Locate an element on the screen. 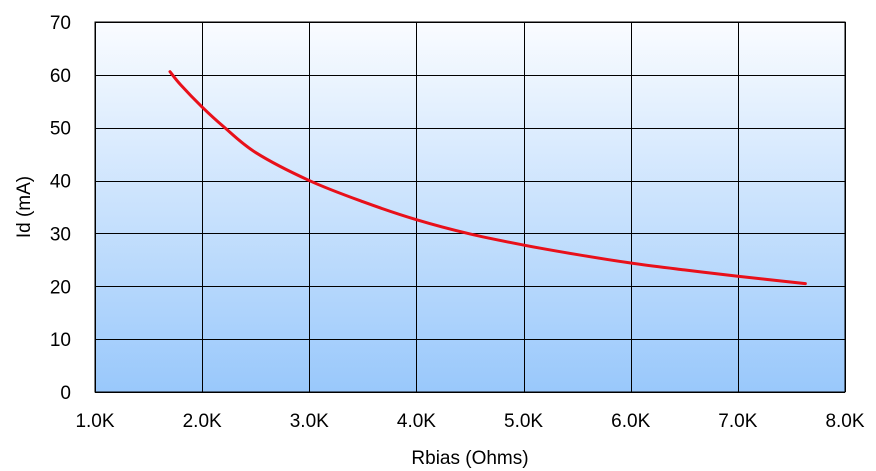 The image size is (876, 471). y-tick-label: 40 is located at coordinates (60, 182).